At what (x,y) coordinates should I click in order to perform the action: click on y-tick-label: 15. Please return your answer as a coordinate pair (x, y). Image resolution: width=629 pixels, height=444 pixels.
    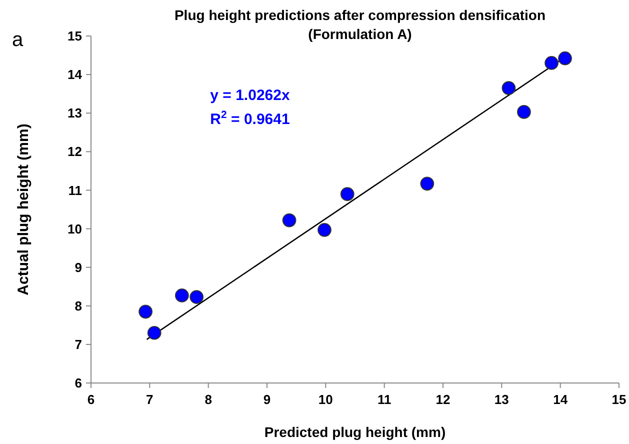
    Looking at the image, I should click on (75, 36).